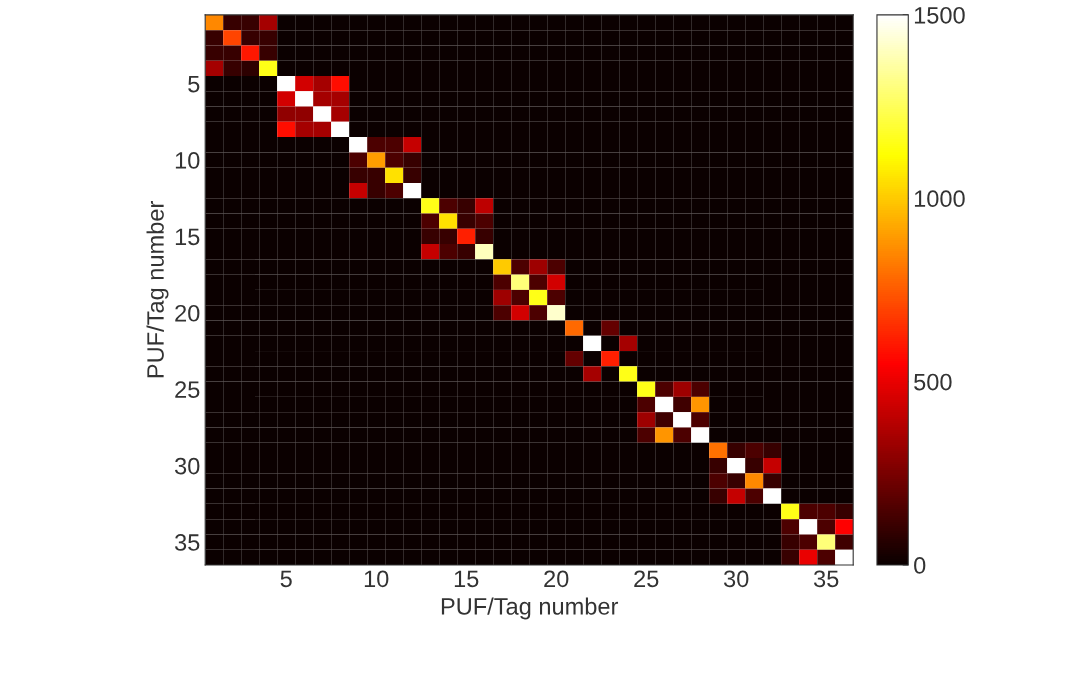  I want to click on y-tick-label: 25, so click(187, 390).